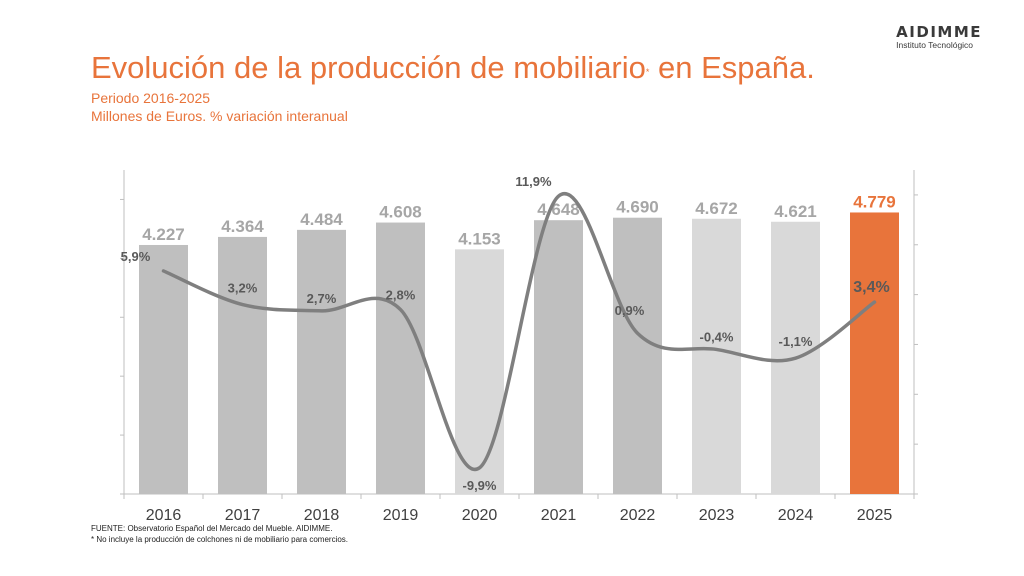 Image resolution: width=1024 pixels, height=576 pixels. I want to click on variation-label: 5,9%, so click(136, 256).